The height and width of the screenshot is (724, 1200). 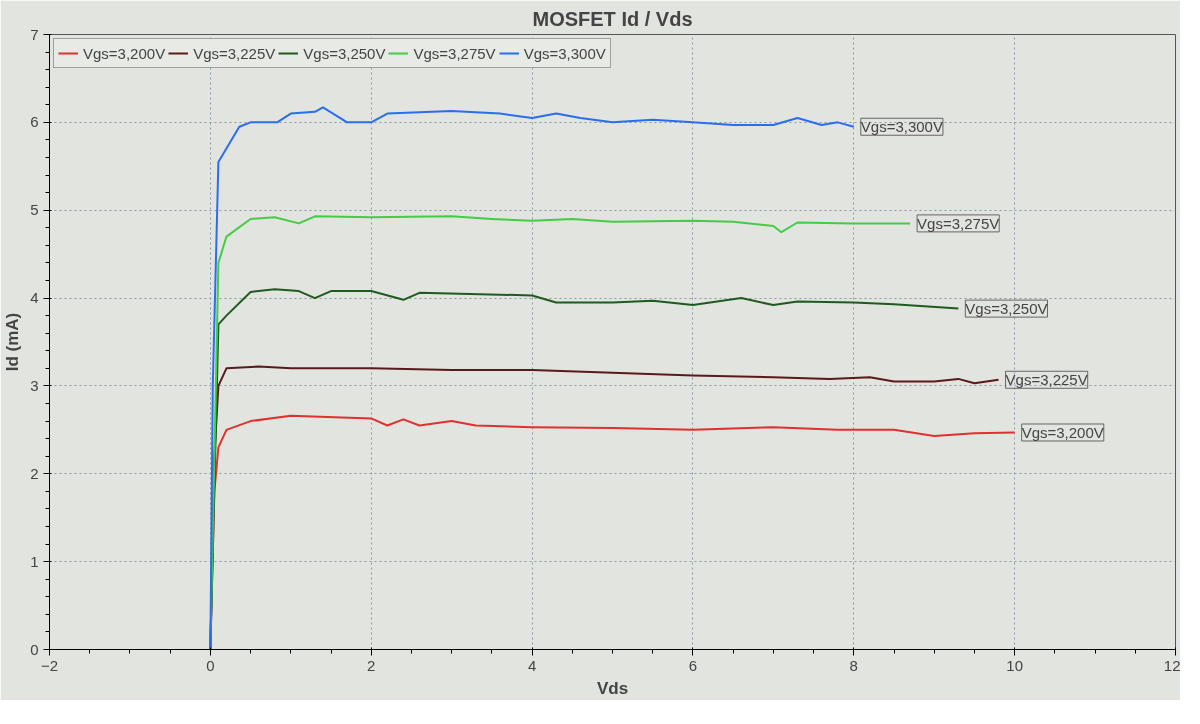 I want to click on y-tick-label: 2, so click(x=34, y=473).